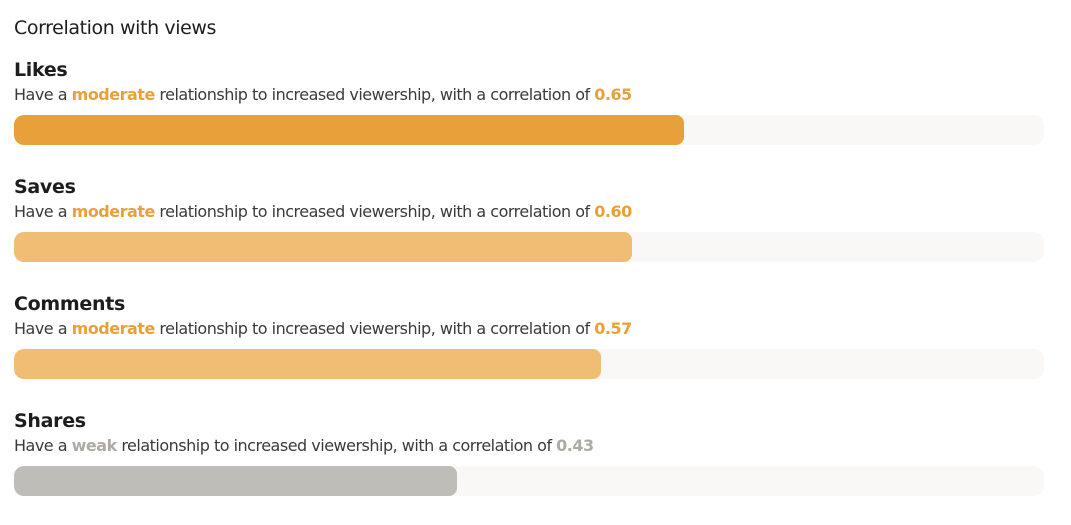 The width and height of the screenshot is (1071, 525). Describe the element at coordinates (69, 304) in the screenshot. I see `metric-name: Comments` at that location.